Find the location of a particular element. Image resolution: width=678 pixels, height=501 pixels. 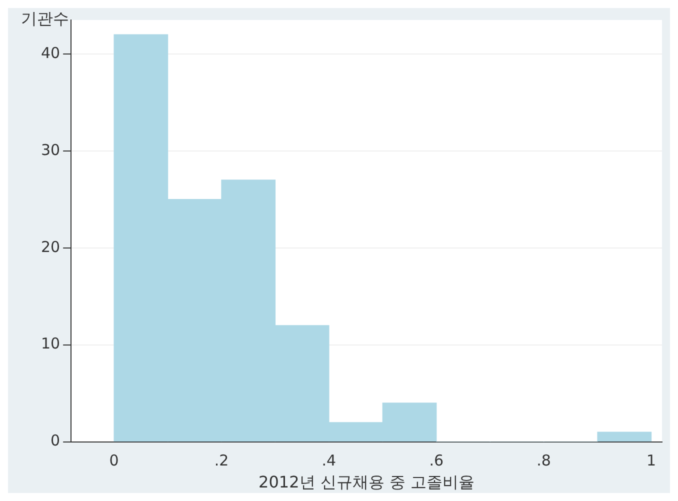

y-tick-label: 10 is located at coordinates (50, 343).